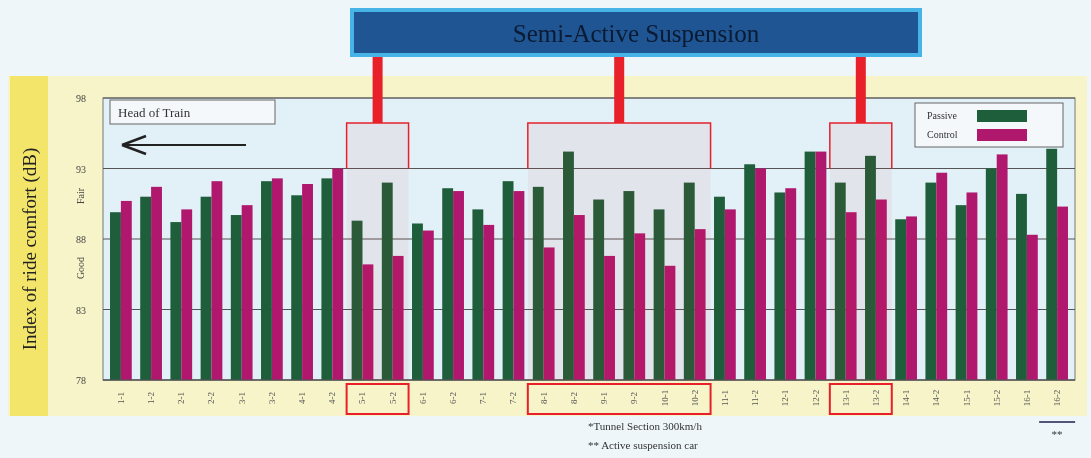 This screenshot has width=1091, height=458. What do you see at coordinates (81, 239) in the screenshot?
I see `y-tick-label: 88` at bounding box center [81, 239].